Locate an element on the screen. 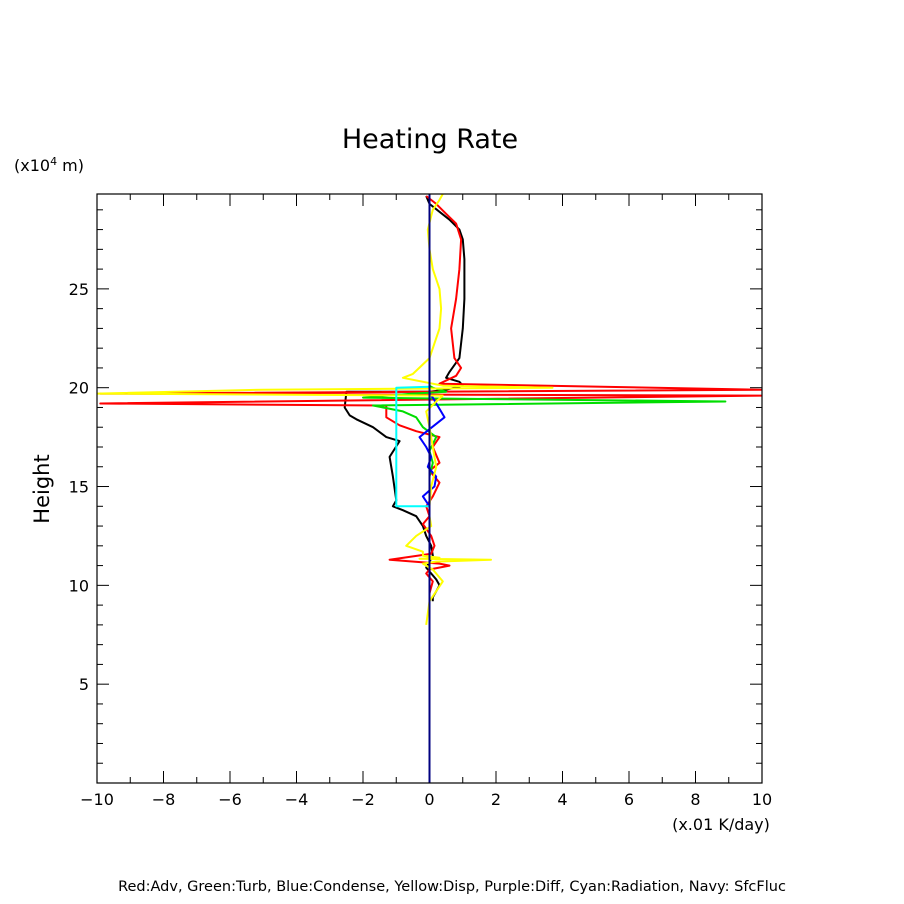 The width and height of the screenshot is (904, 904). x-axis-label: (x.01 K/day) is located at coordinates (721, 824).